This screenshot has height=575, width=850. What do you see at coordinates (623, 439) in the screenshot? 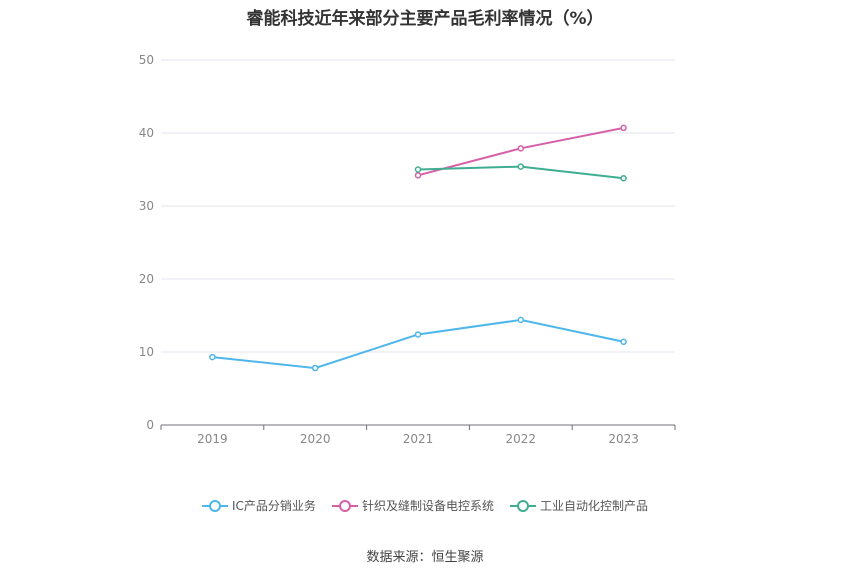
I see `x-tick-label: 2023` at bounding box center [623, 439].